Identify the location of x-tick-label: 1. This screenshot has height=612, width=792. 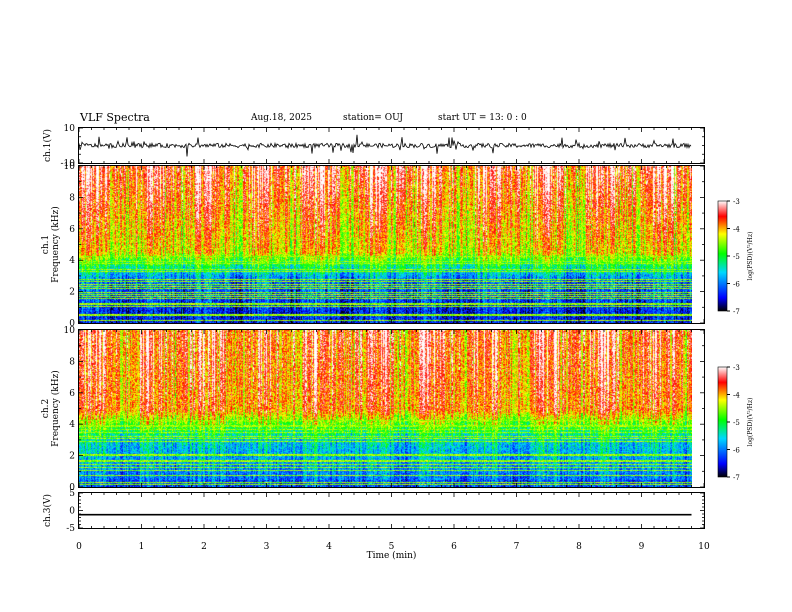
(142, 547).